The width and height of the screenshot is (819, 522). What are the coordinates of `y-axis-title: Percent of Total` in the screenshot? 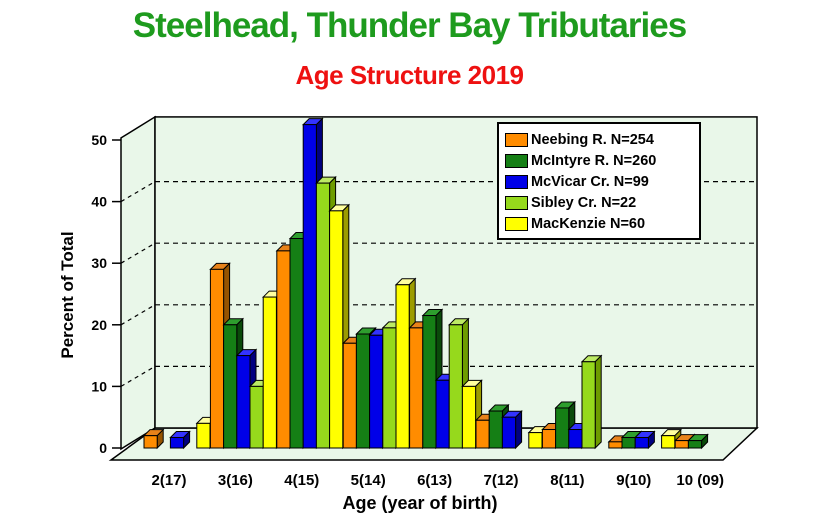 It's located at (67, 295).